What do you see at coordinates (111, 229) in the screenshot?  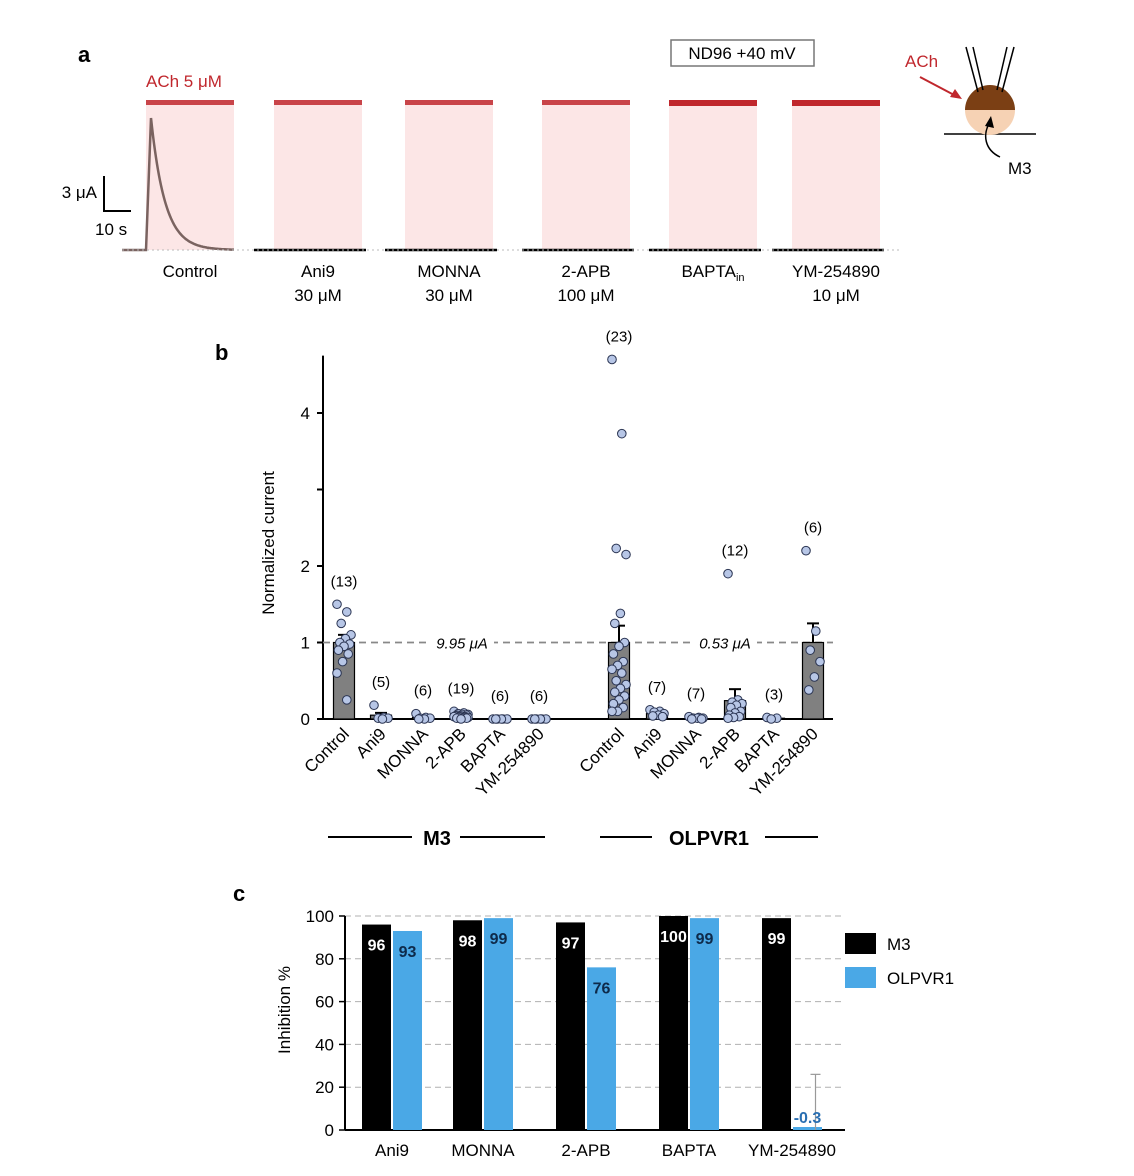 I see `scale-x-label: 10 s` at bounding box center [111, 229].